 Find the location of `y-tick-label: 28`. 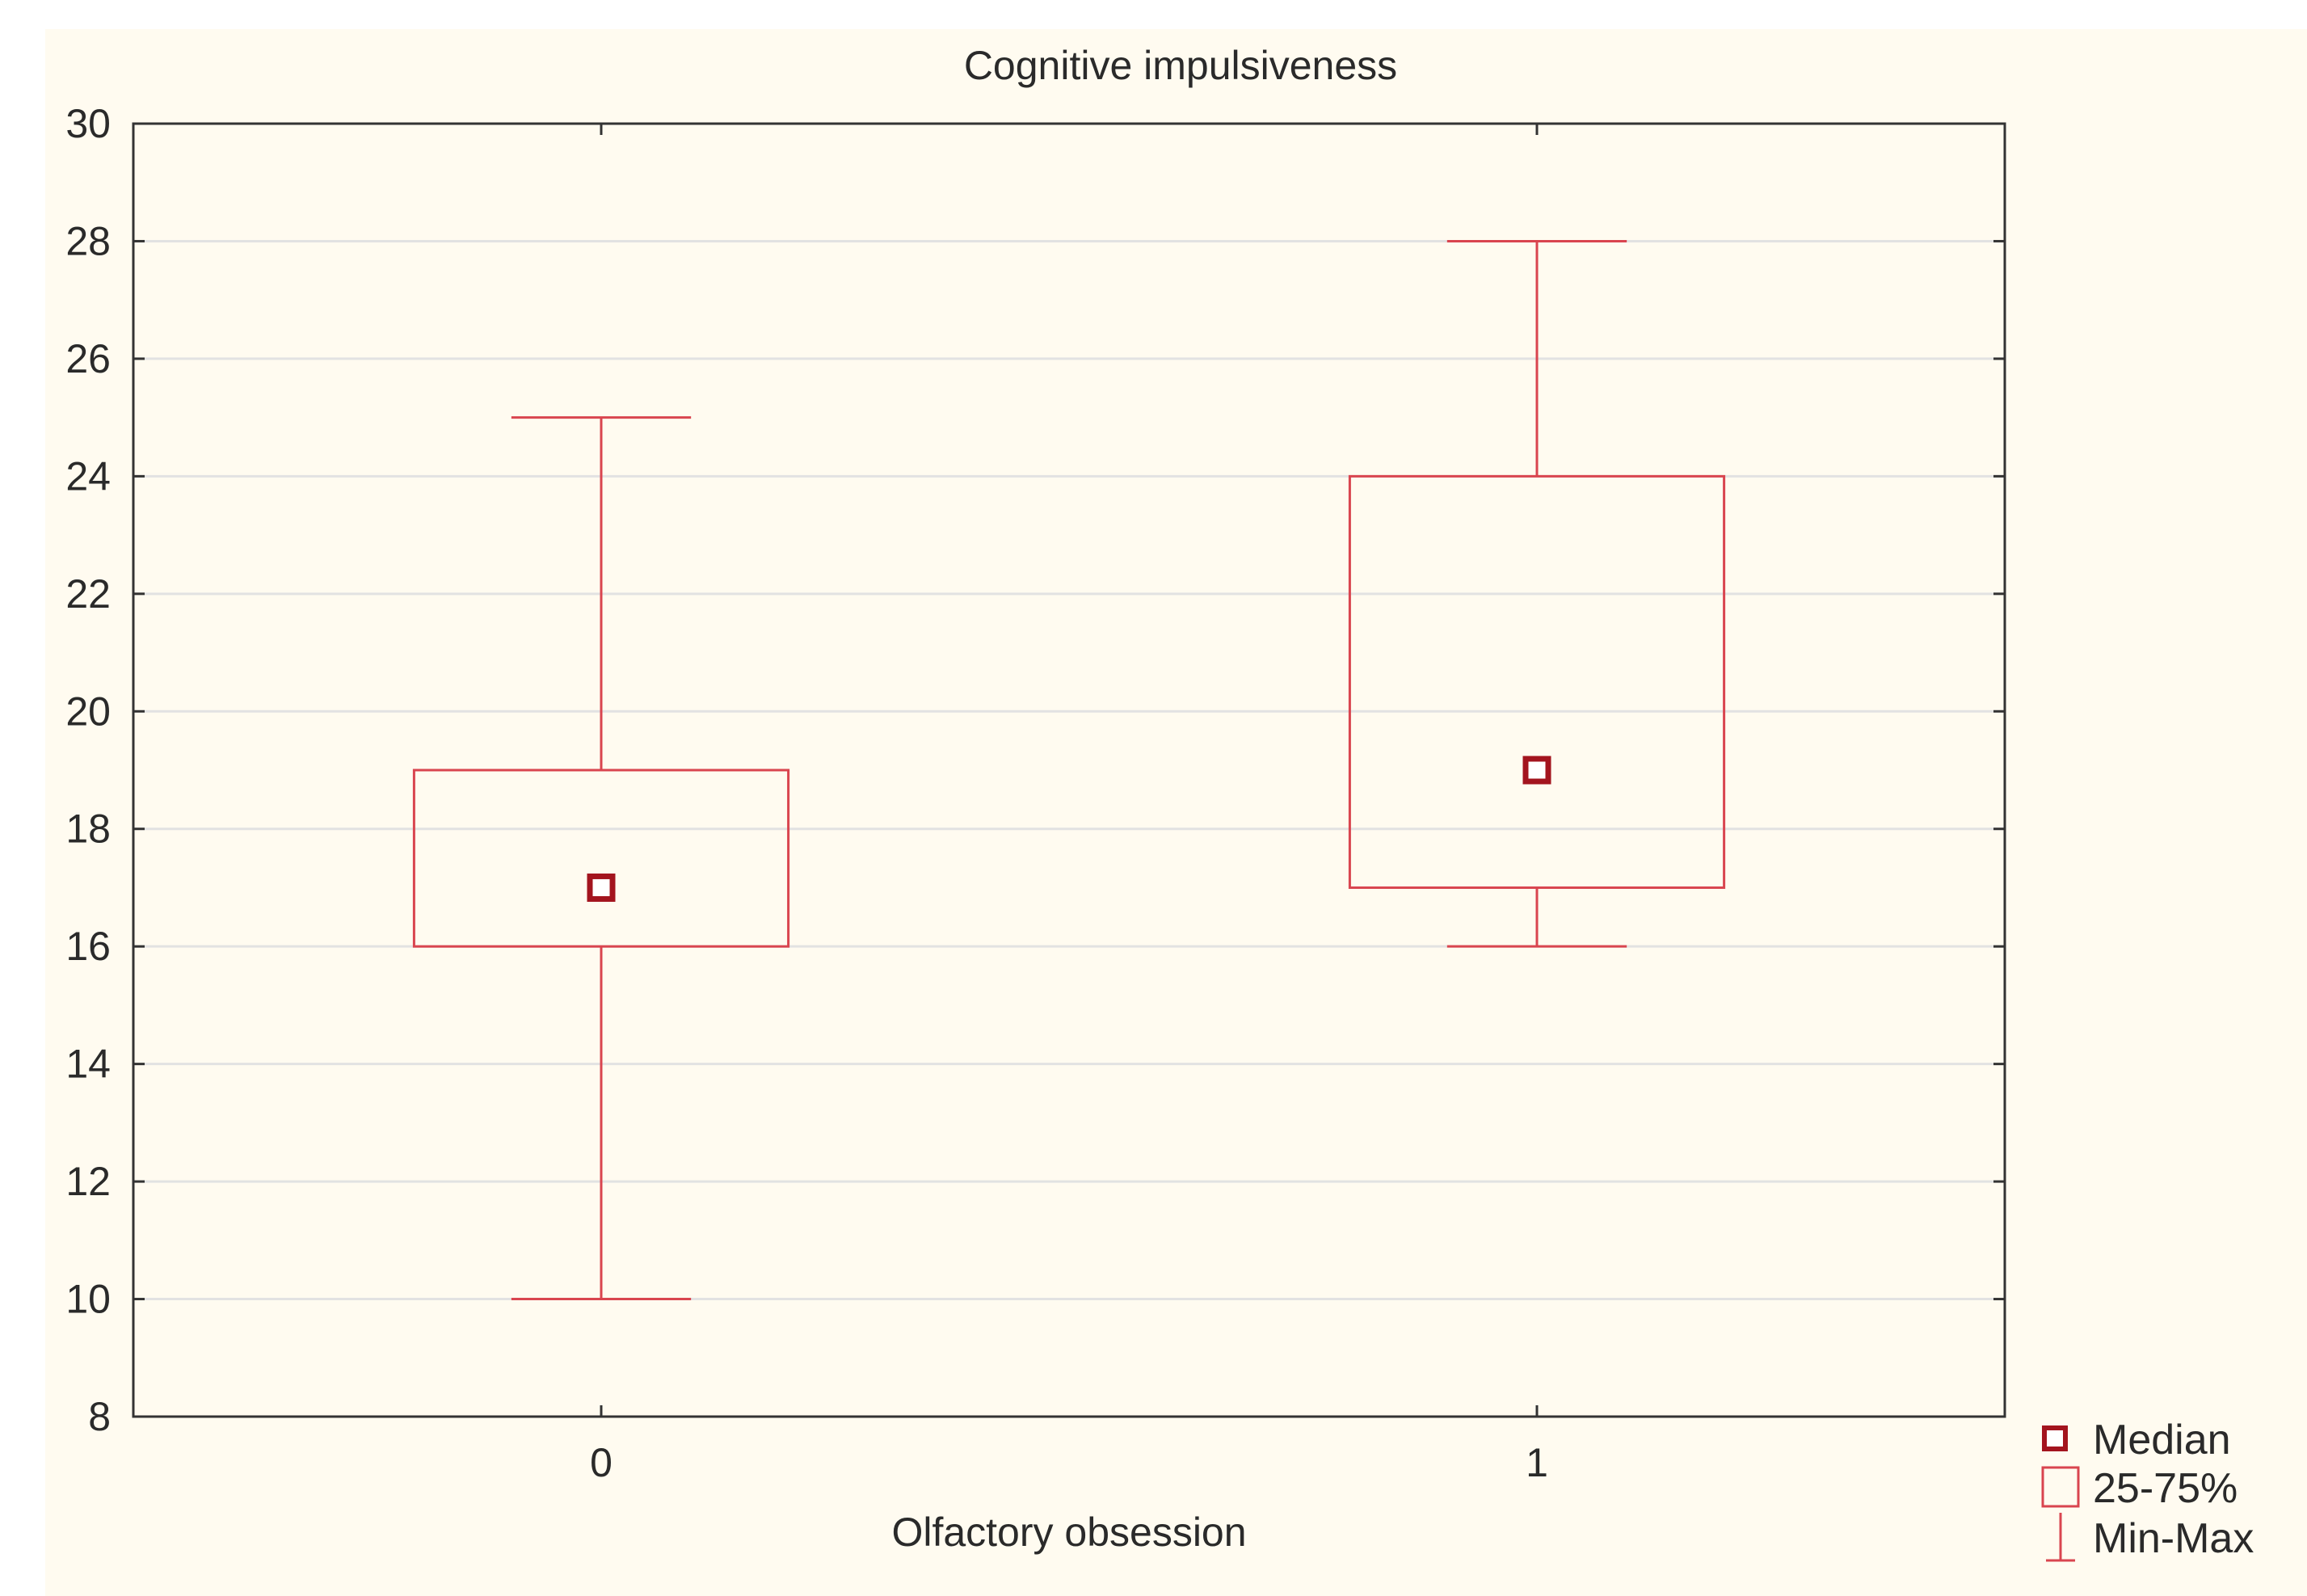

y-tick-label: 28 is located at coordinates (88, 241).